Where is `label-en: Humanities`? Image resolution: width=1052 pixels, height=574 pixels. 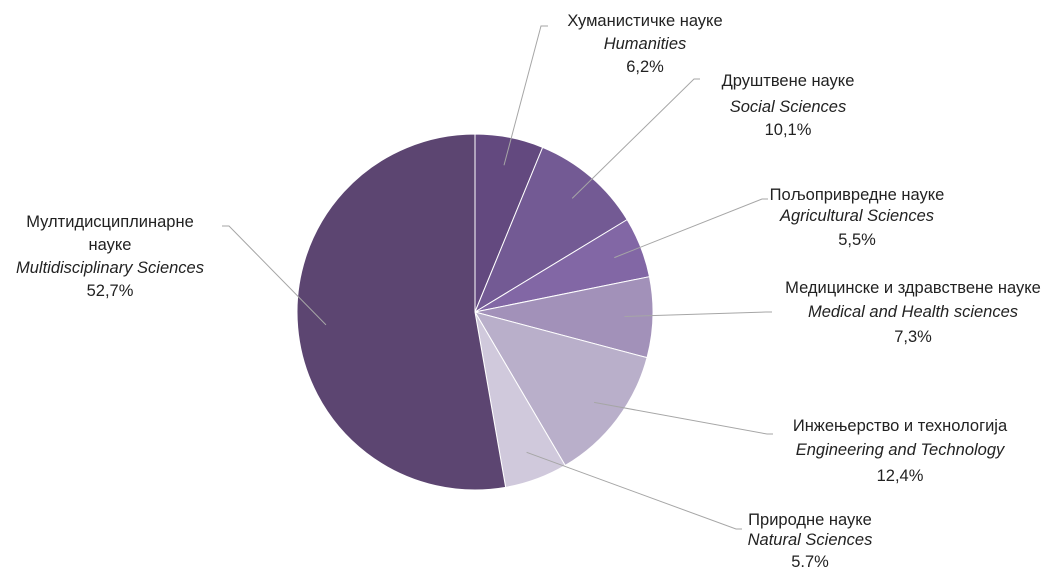
label-en: Humanities is located at coordinates (645, 44).